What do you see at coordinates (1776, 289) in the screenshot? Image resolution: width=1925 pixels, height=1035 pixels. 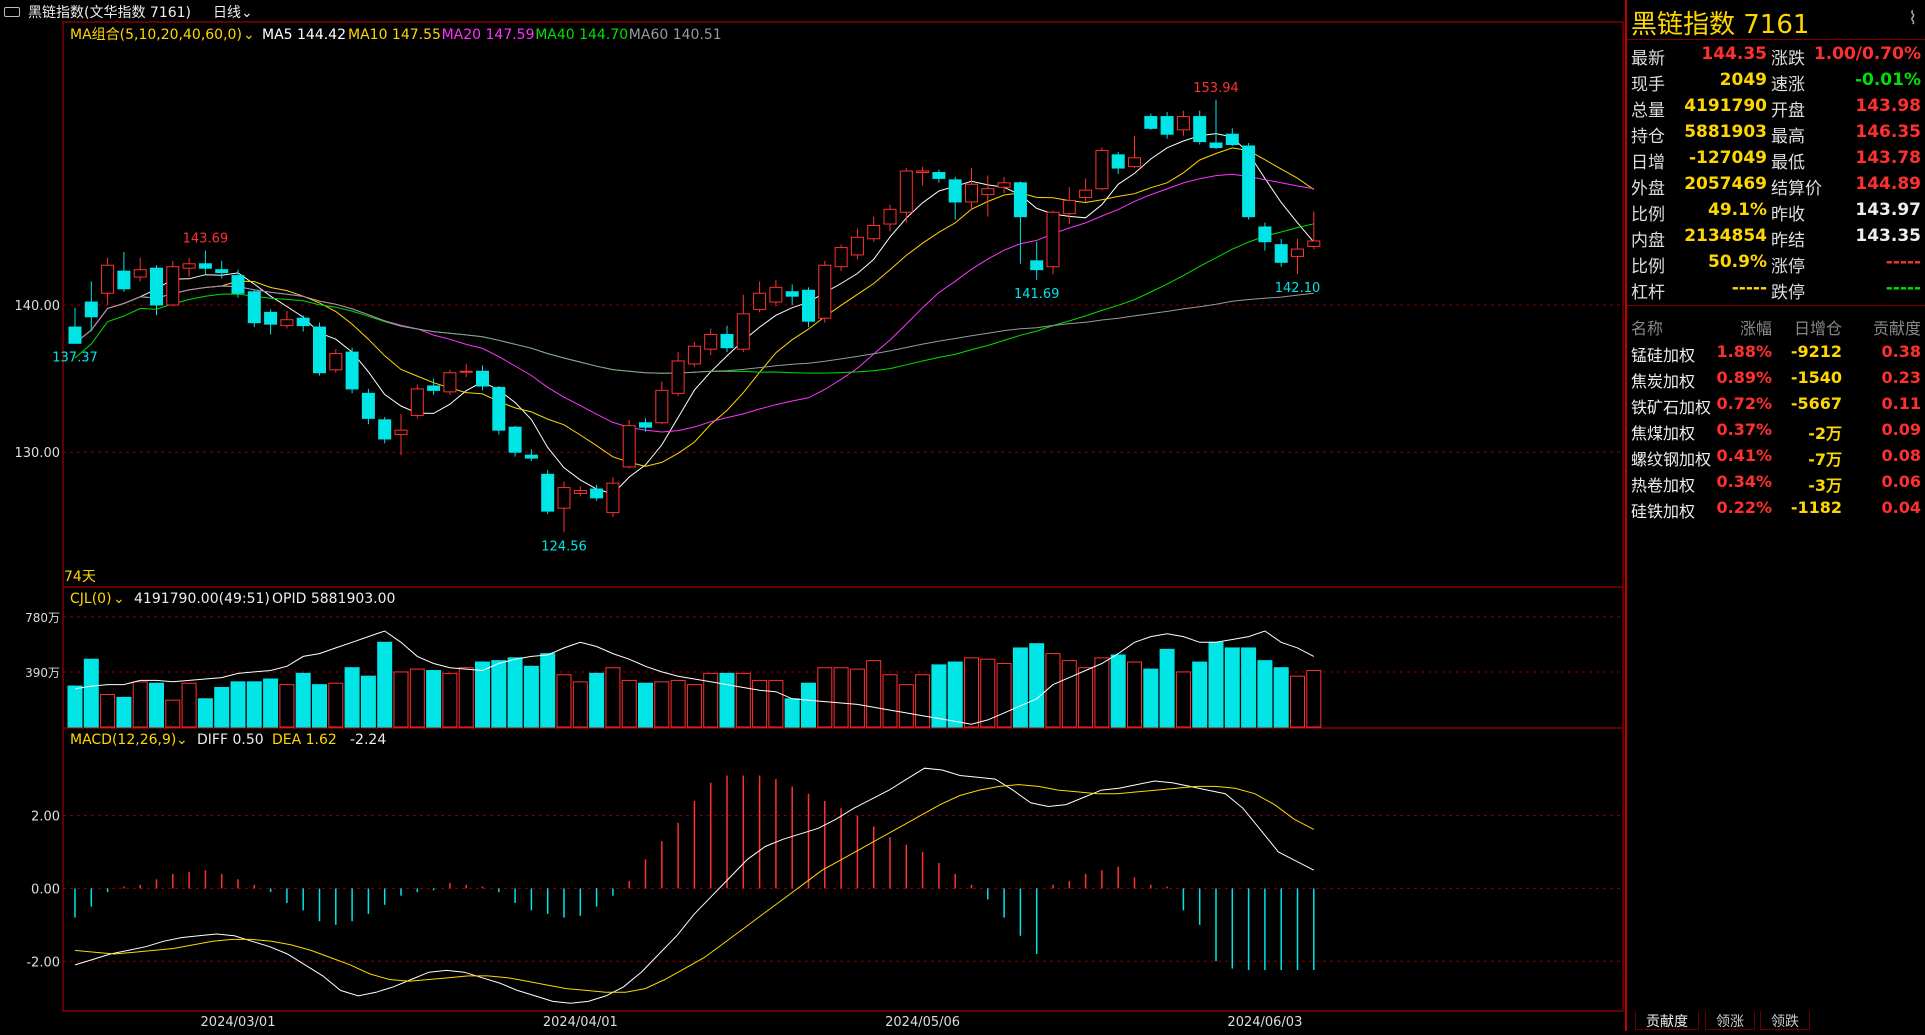 I see `quote-row: 杠杆 ----- 跌停 -----` at bounding box center [1776, 289].